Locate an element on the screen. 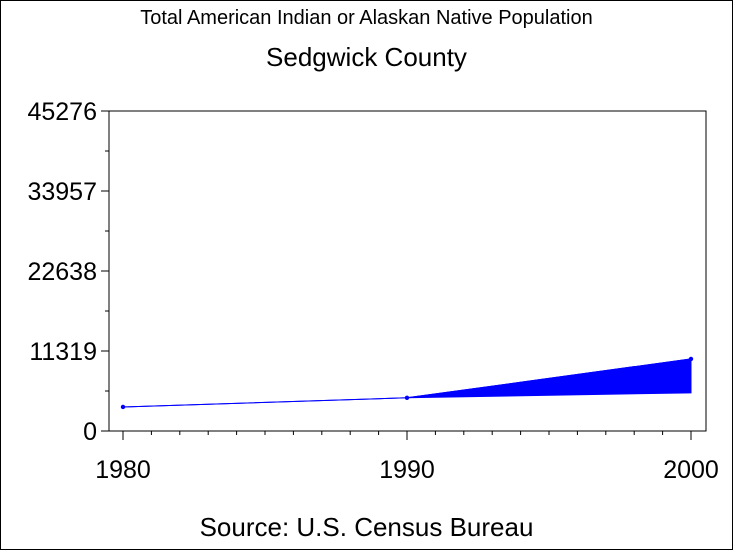 The height and width of the screenshot is (550, 733). chart-subtitle: Sedgwick County is located at coordinates (366, 57).